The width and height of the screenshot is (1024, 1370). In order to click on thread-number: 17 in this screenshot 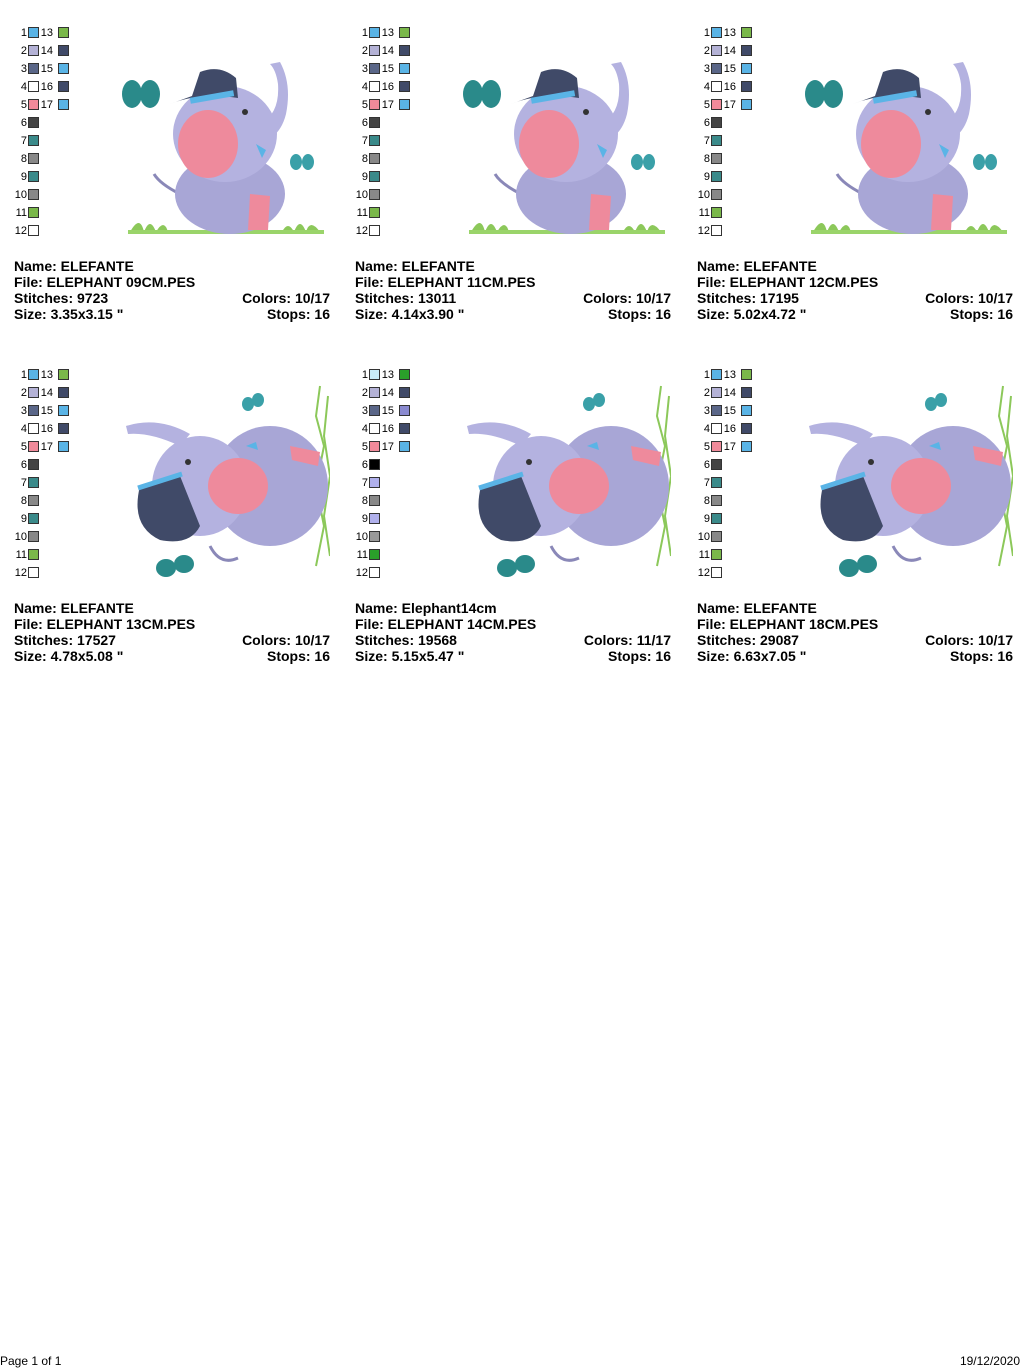, I will do `click(387, 105)`.